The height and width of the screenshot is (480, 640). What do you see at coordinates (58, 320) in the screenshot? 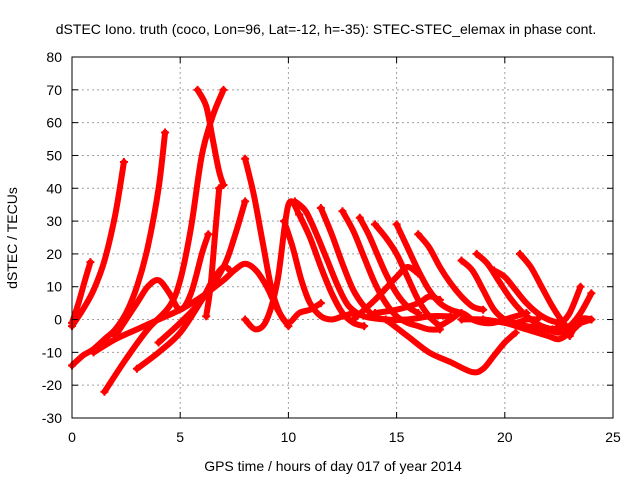
I see `y-tick-label: 0` at bounding box center [58, 320].